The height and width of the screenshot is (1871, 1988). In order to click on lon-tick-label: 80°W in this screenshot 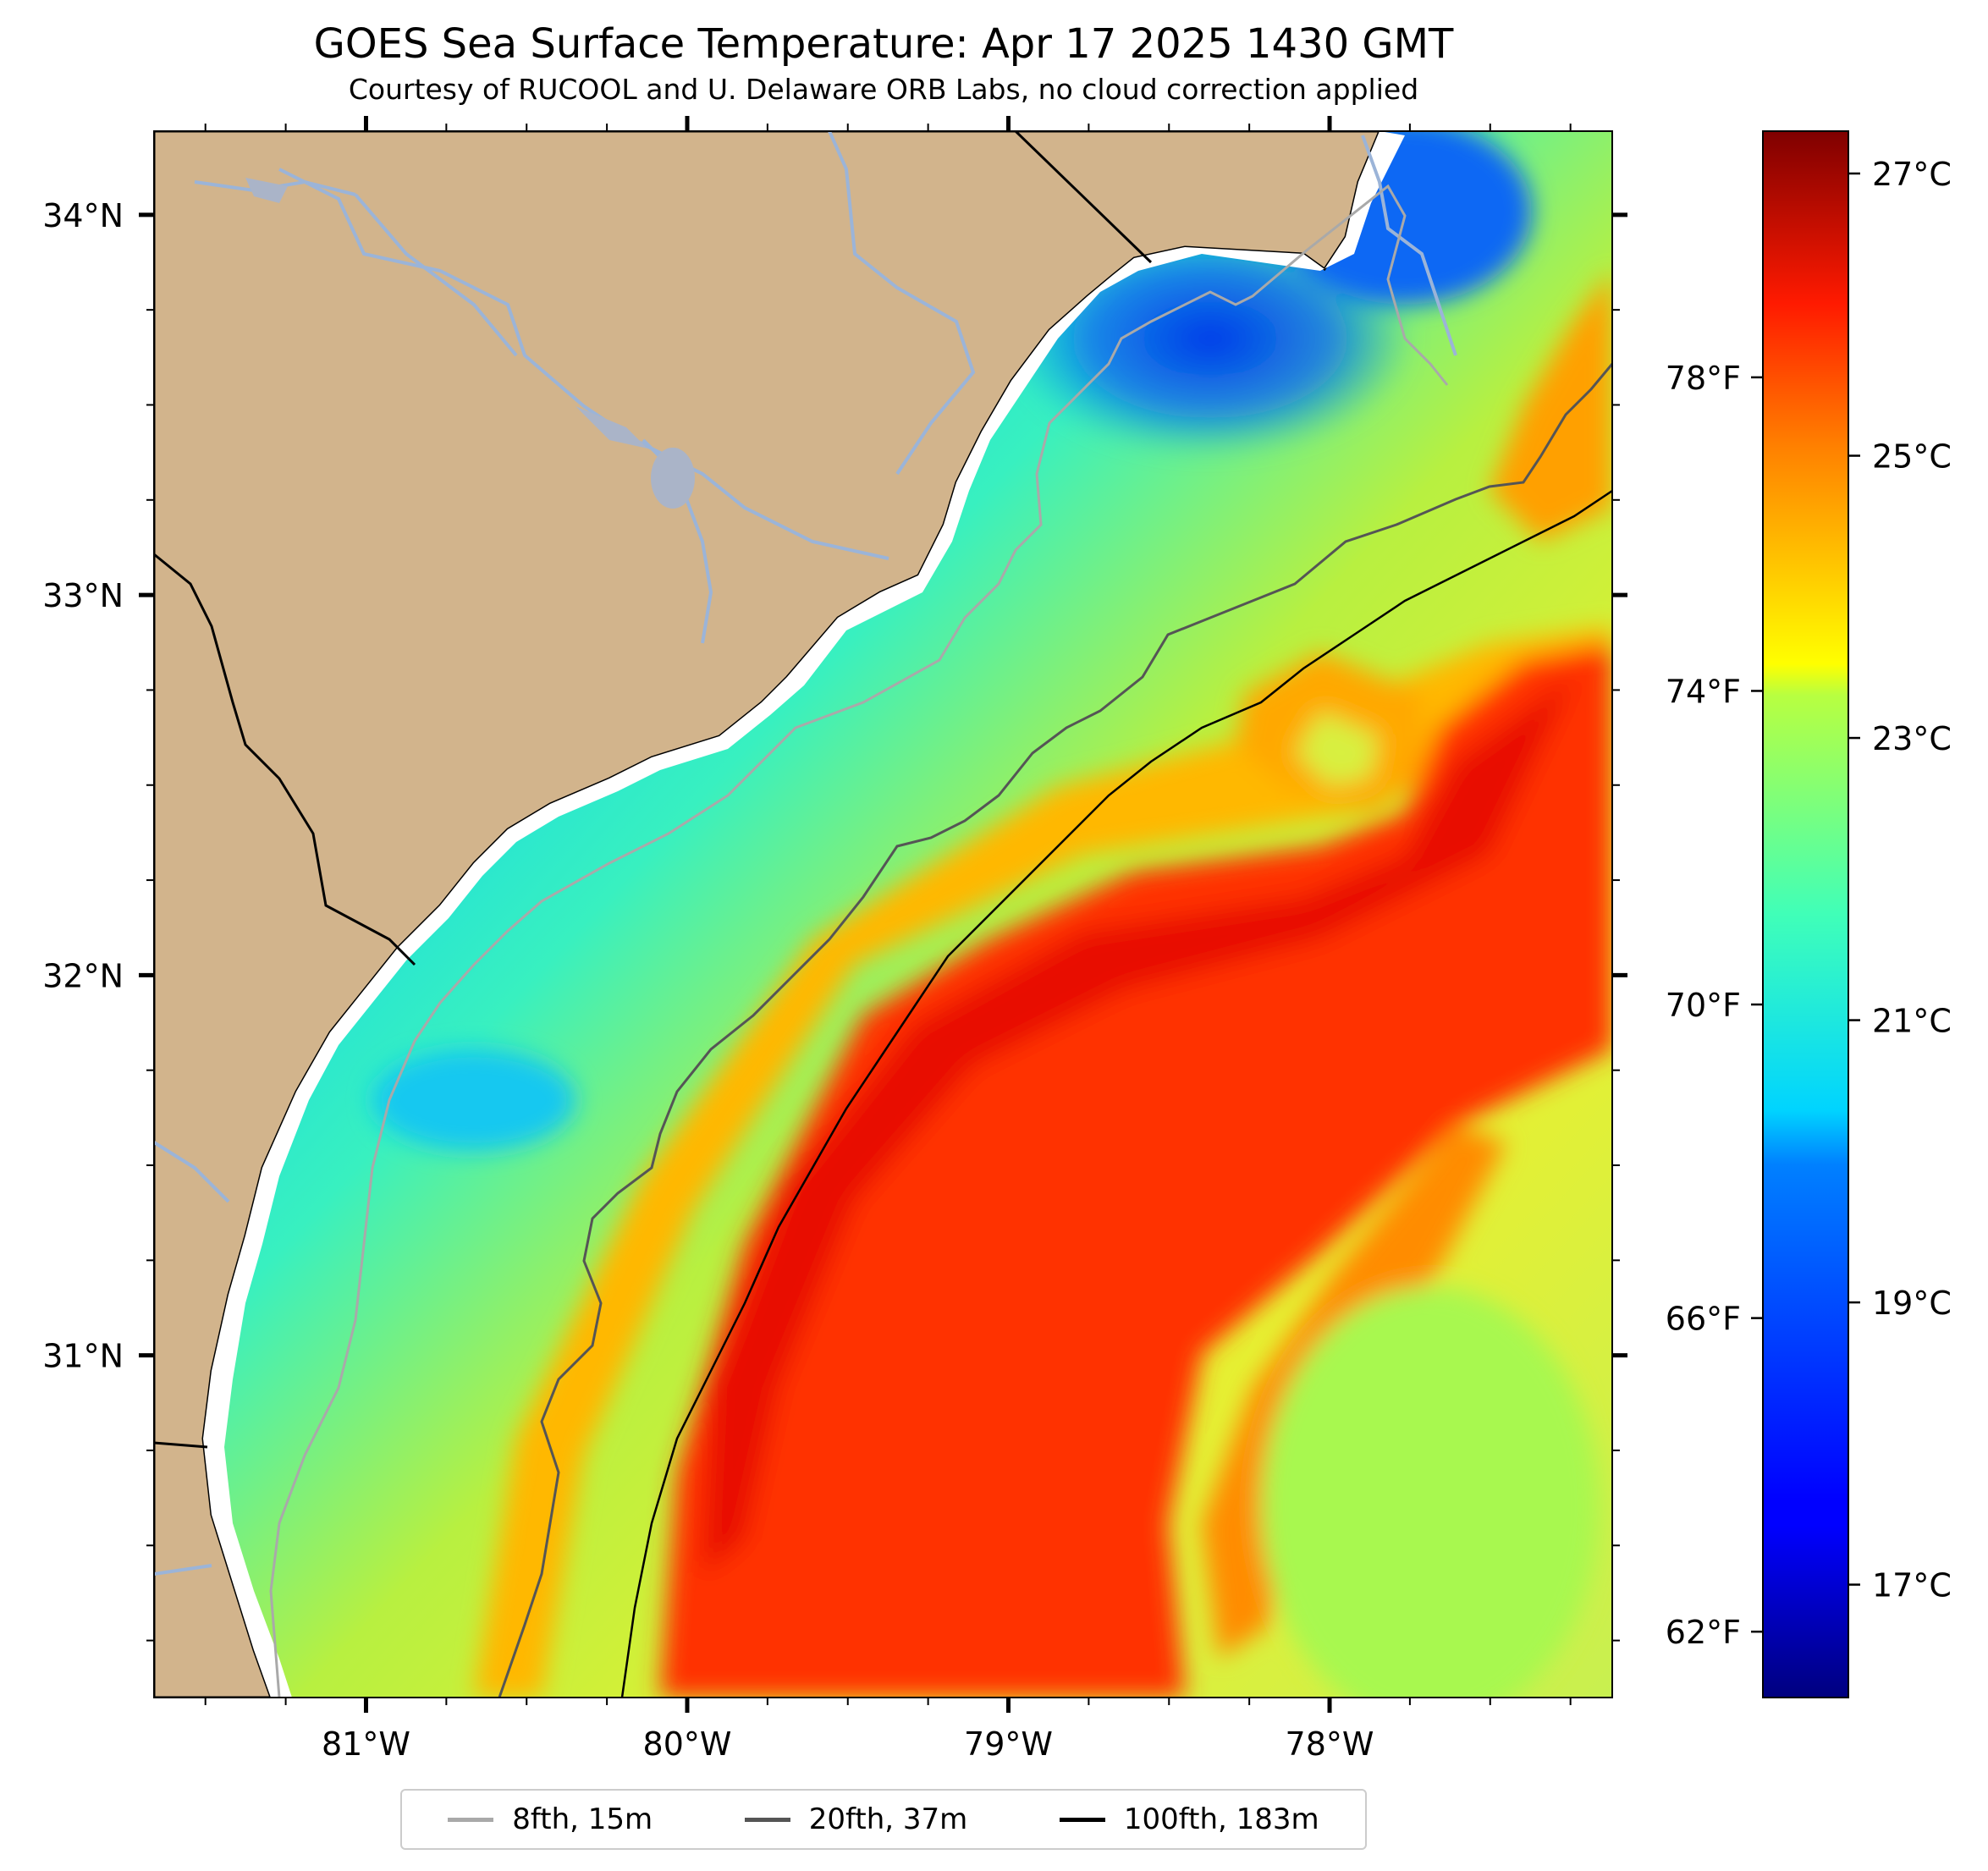, I will do `click(687, 1744)`.